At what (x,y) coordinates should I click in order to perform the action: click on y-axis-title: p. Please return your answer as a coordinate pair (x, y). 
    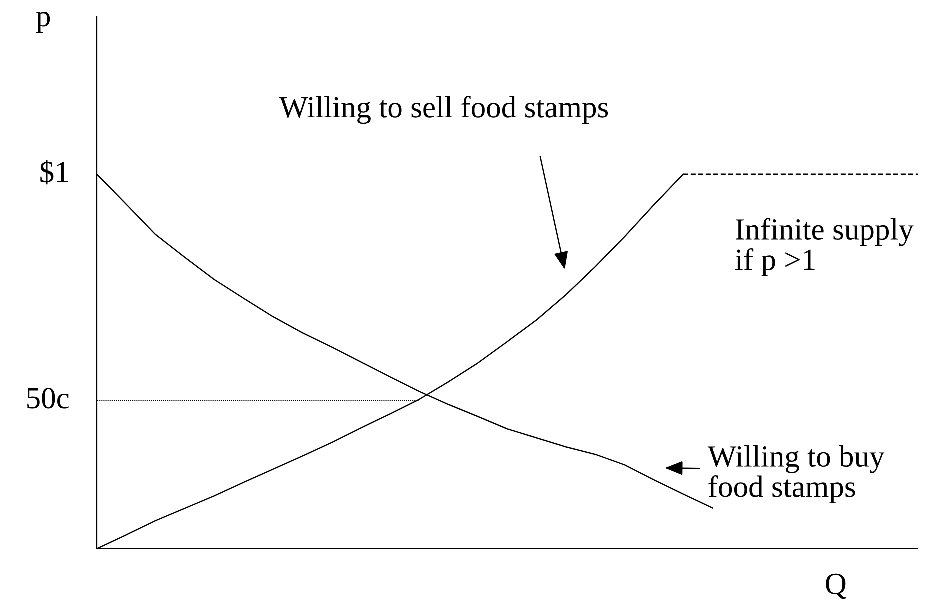
    Looking at the image, I should click on (43, 22).